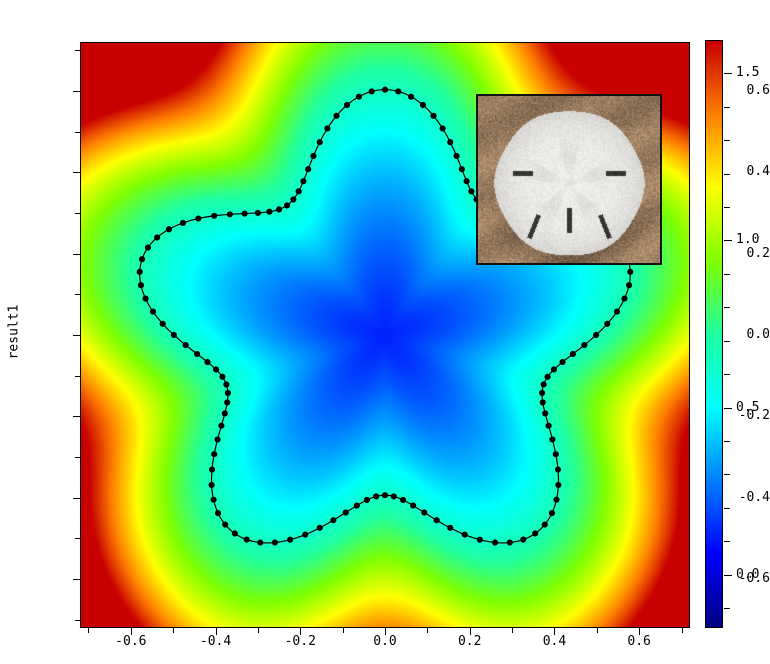  Describe the element at coordinates (469, 641) in the screenshot. I see `x-axis-tick-label: 0.2` at that location.